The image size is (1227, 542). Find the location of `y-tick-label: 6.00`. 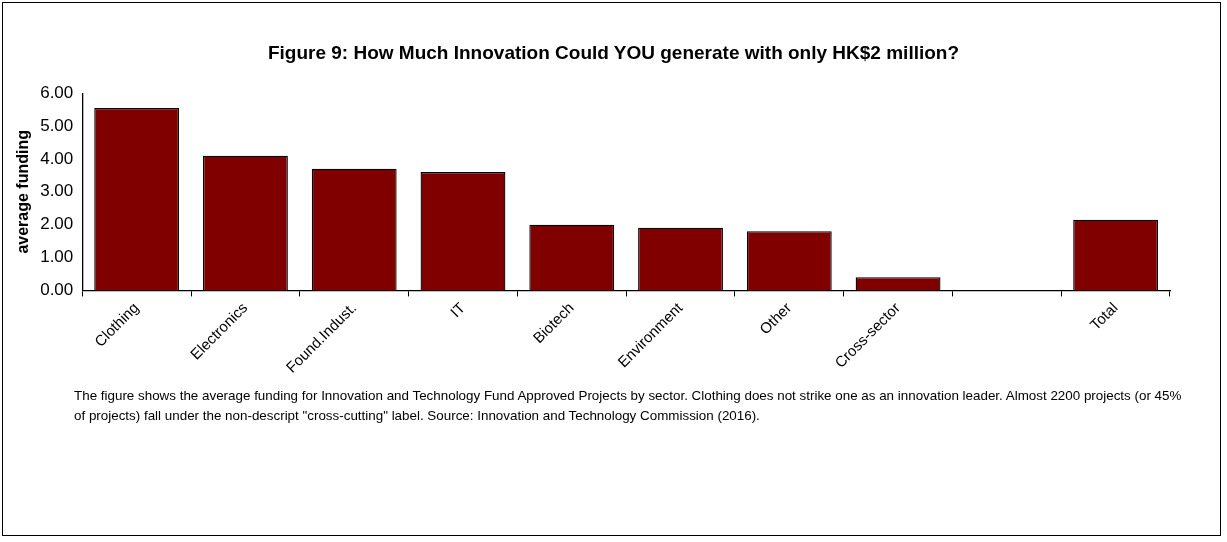

y-tick-label: 6.00 is located at coordinates (57, 92).